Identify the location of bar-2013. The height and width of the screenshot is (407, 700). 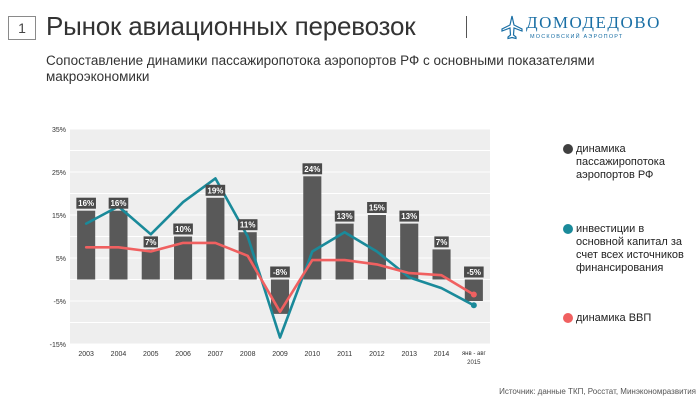
(409, 251).